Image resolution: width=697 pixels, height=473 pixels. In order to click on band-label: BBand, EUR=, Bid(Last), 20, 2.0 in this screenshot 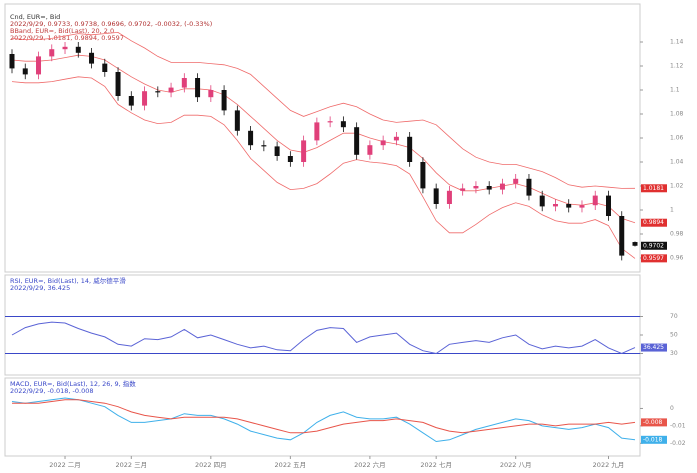, I will do `click(62, 31)`.